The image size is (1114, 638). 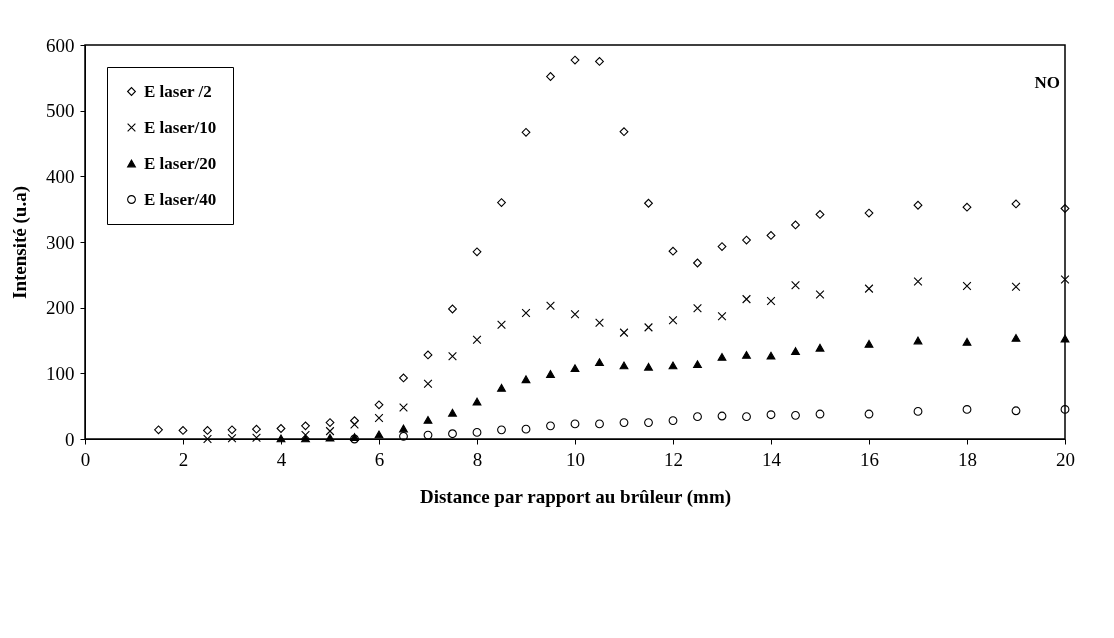 What do you see at coordinates (183, 459) in the screenshot?
I see `x-tick-label: 2` at bounding box center [183, 459].